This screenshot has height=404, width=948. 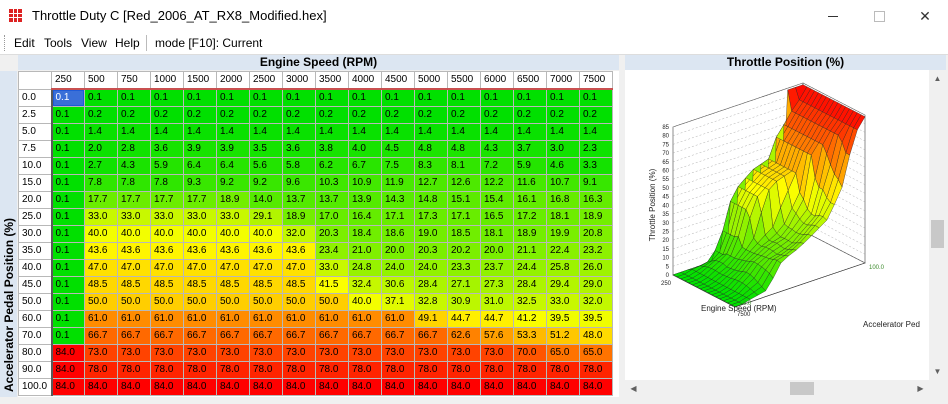 I want to click on table-cell: 6.7, so click(x=365, y=166).